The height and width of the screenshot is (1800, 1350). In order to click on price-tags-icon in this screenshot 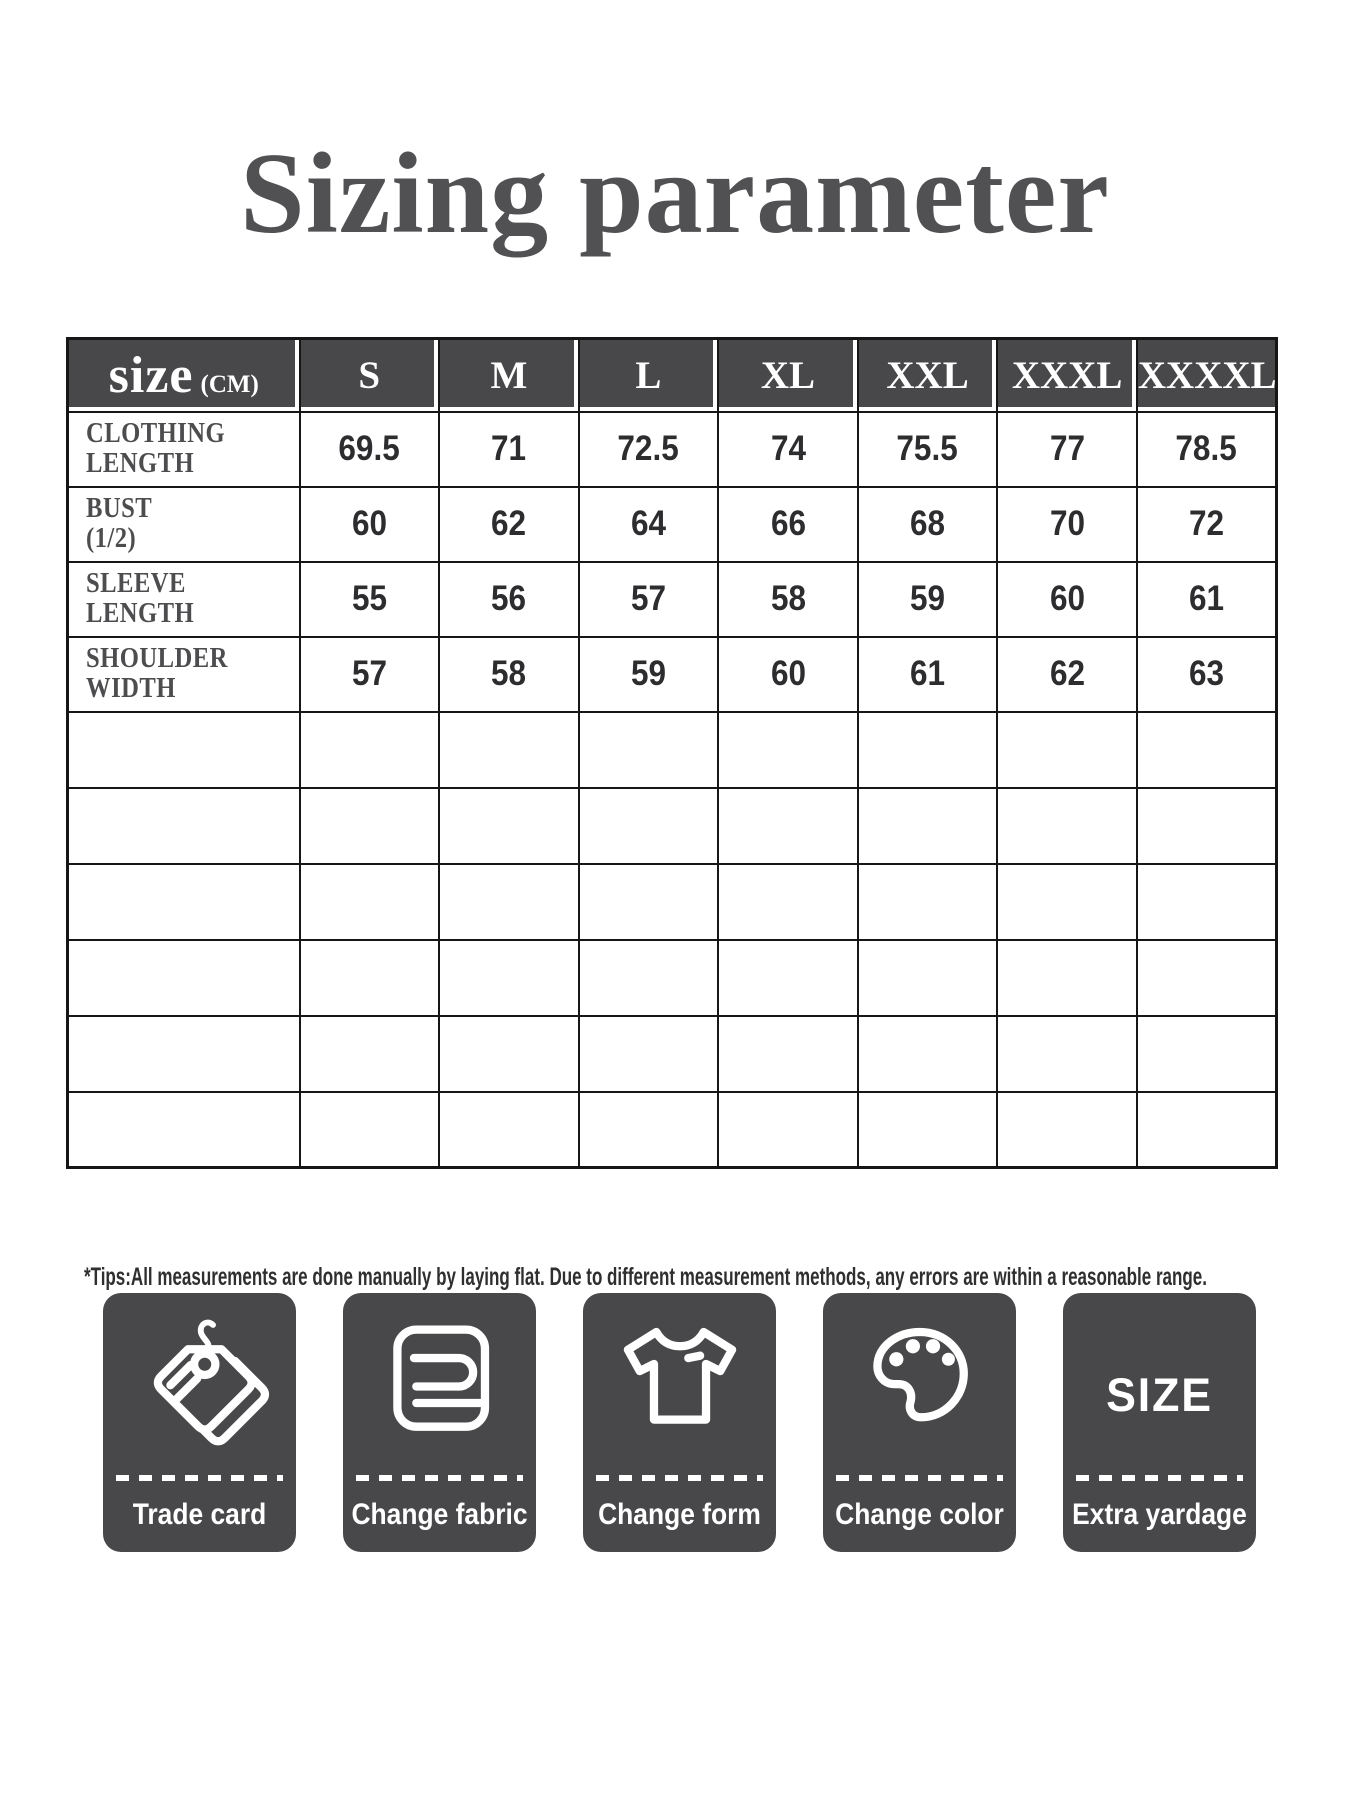, I will do `click(200, 1377)`.